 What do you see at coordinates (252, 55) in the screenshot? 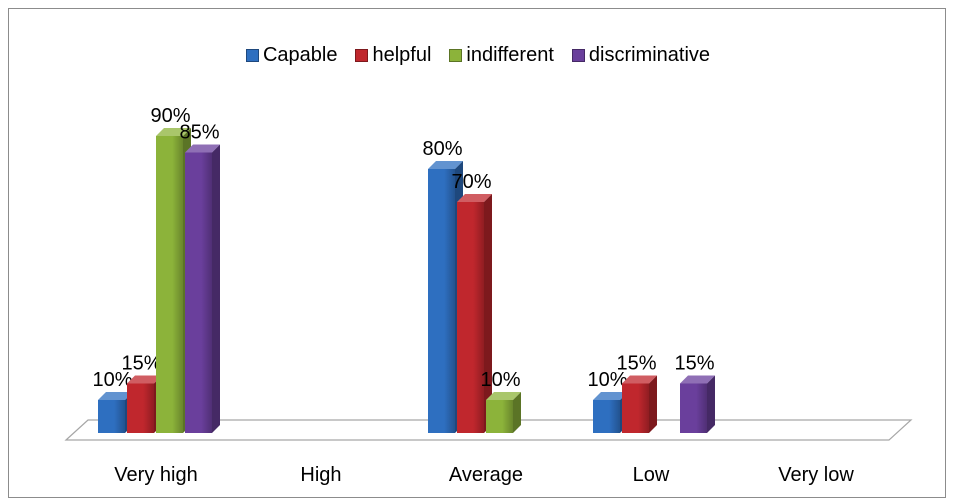
I see `legend-swatch-capable` at bounding box center [252, 55].